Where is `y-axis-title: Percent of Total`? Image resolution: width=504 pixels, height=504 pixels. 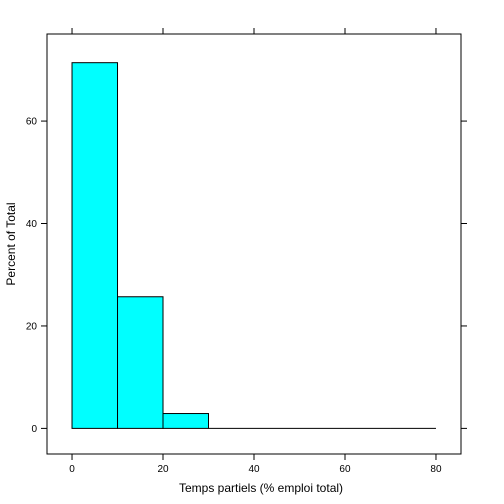 y-axis-title: Percent of Total is located at coordinates (11, 243).